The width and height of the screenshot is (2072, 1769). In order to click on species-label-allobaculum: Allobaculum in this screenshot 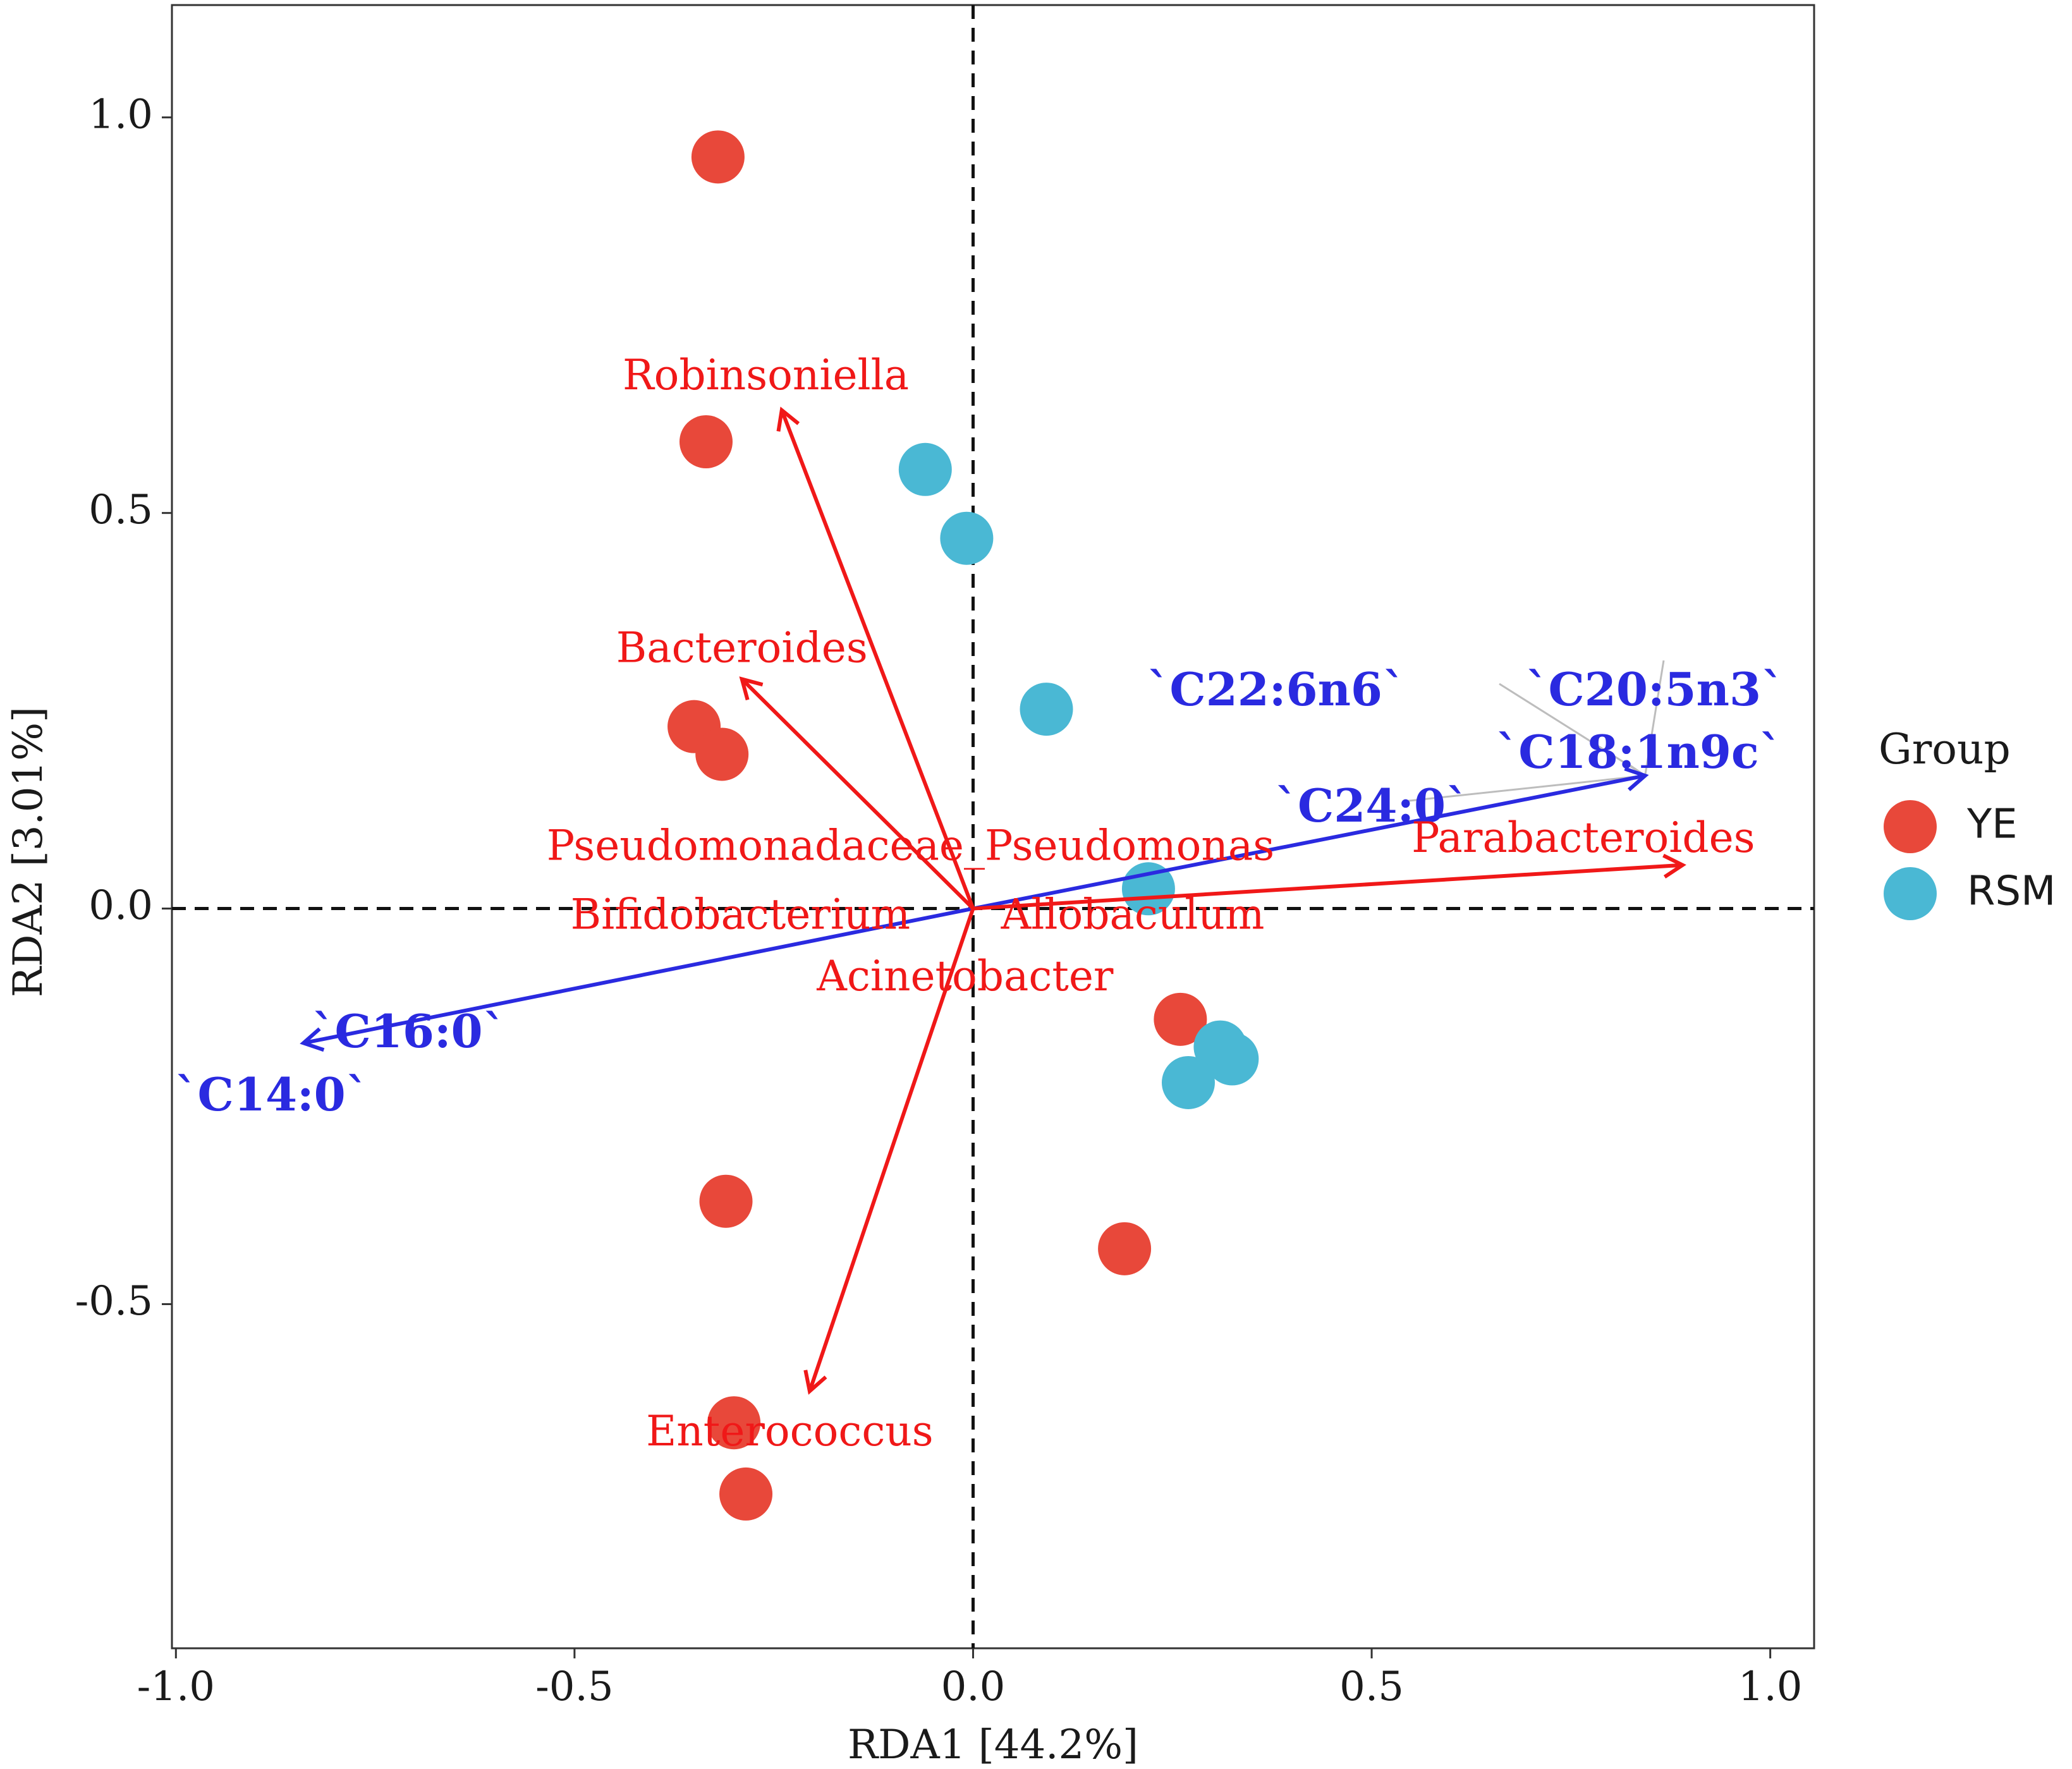, I will do `click(1133, 915)`.